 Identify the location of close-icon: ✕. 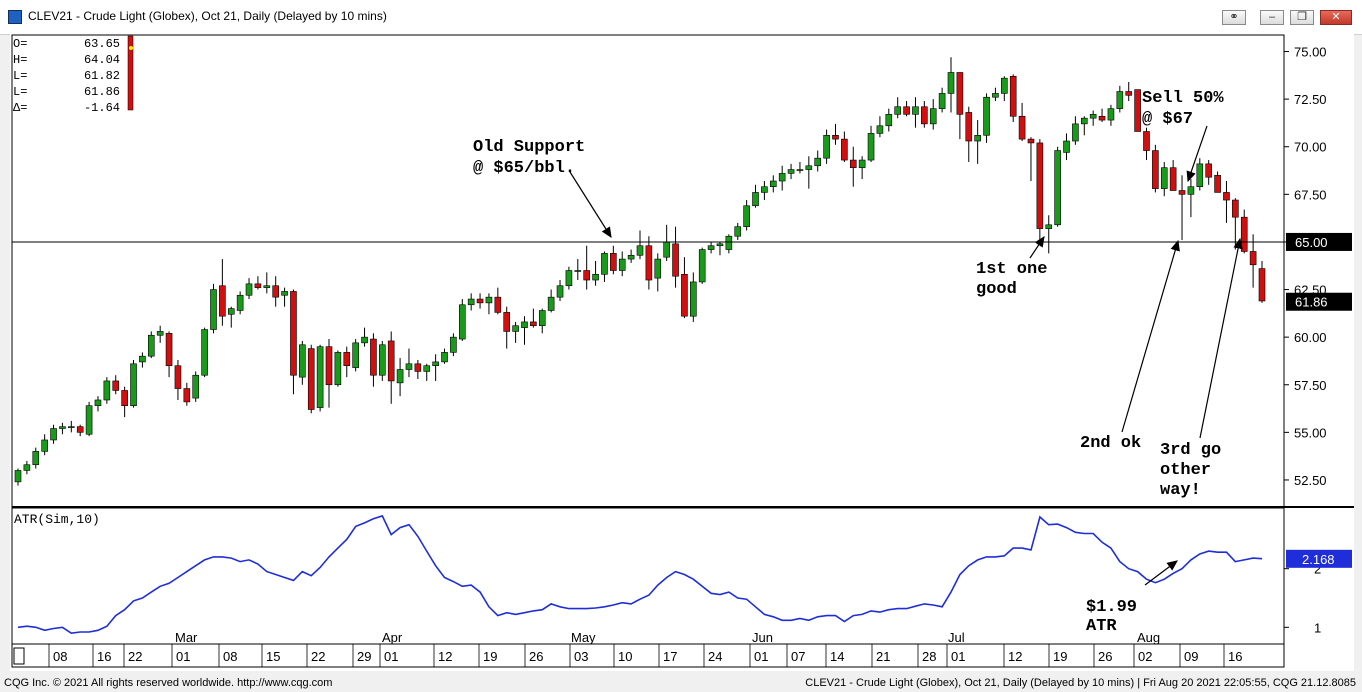
(1336, 17).